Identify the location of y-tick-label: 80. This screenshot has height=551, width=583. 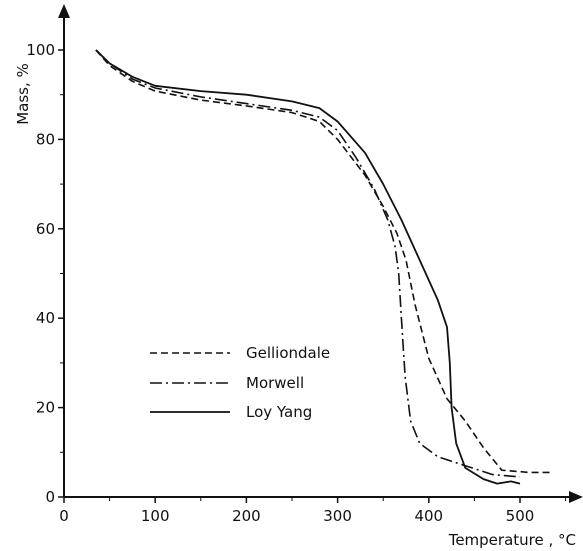
(45, 139).